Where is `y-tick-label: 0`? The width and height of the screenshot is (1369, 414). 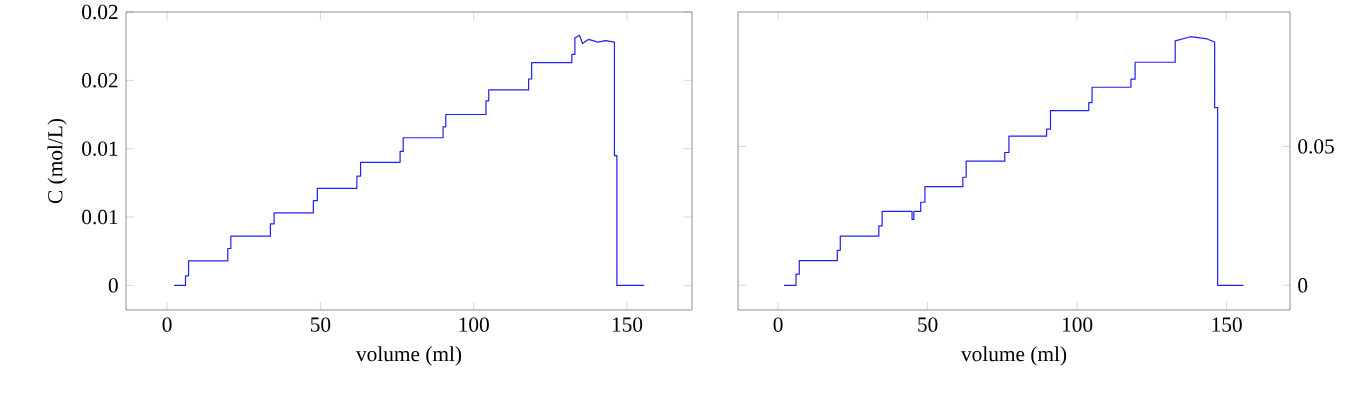
y-tick-label: 0 is located at coordinates (113, 285).